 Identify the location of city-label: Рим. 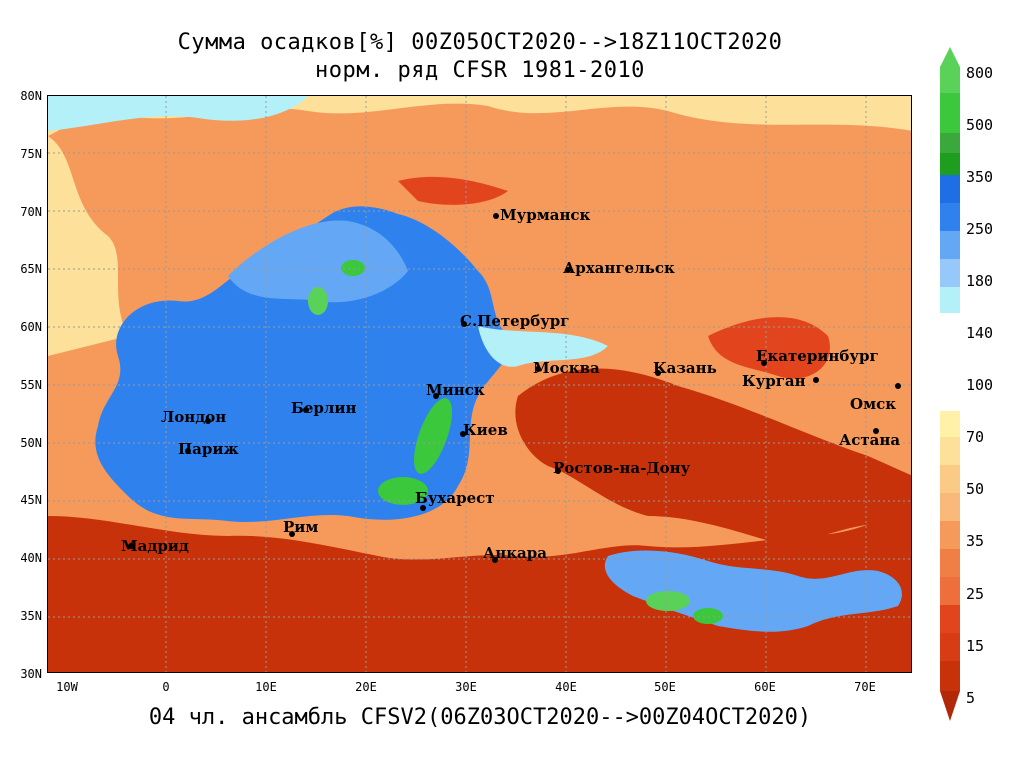
(300, 527).